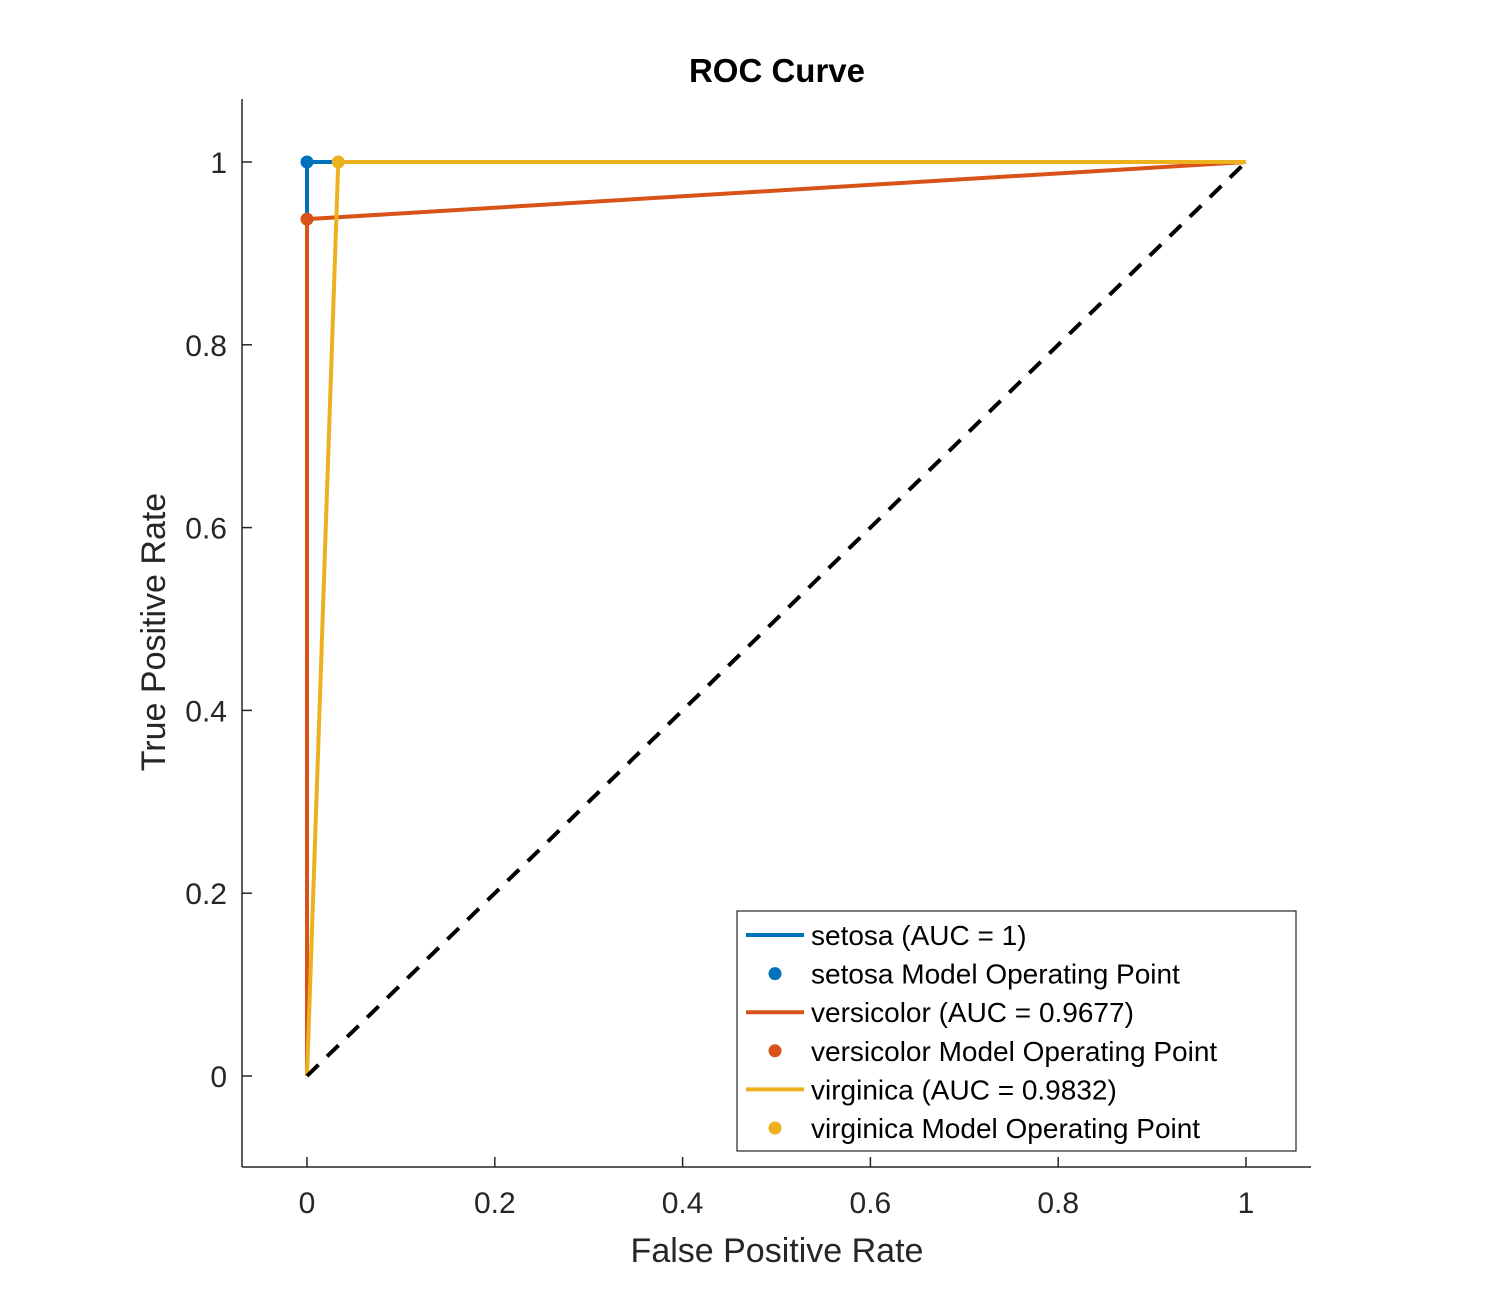 Image resolution: width=1502 pixels, height=1312 pixels. Describe the element at coordinates (307, 219) in the screenshot. I see `operating-point-versicolor` at that location.